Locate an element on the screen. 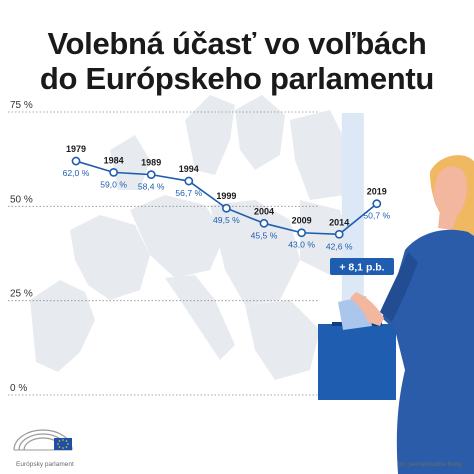 The image size is (474, 474). data-label: 56,7 % is located at coordinates (188, 193).